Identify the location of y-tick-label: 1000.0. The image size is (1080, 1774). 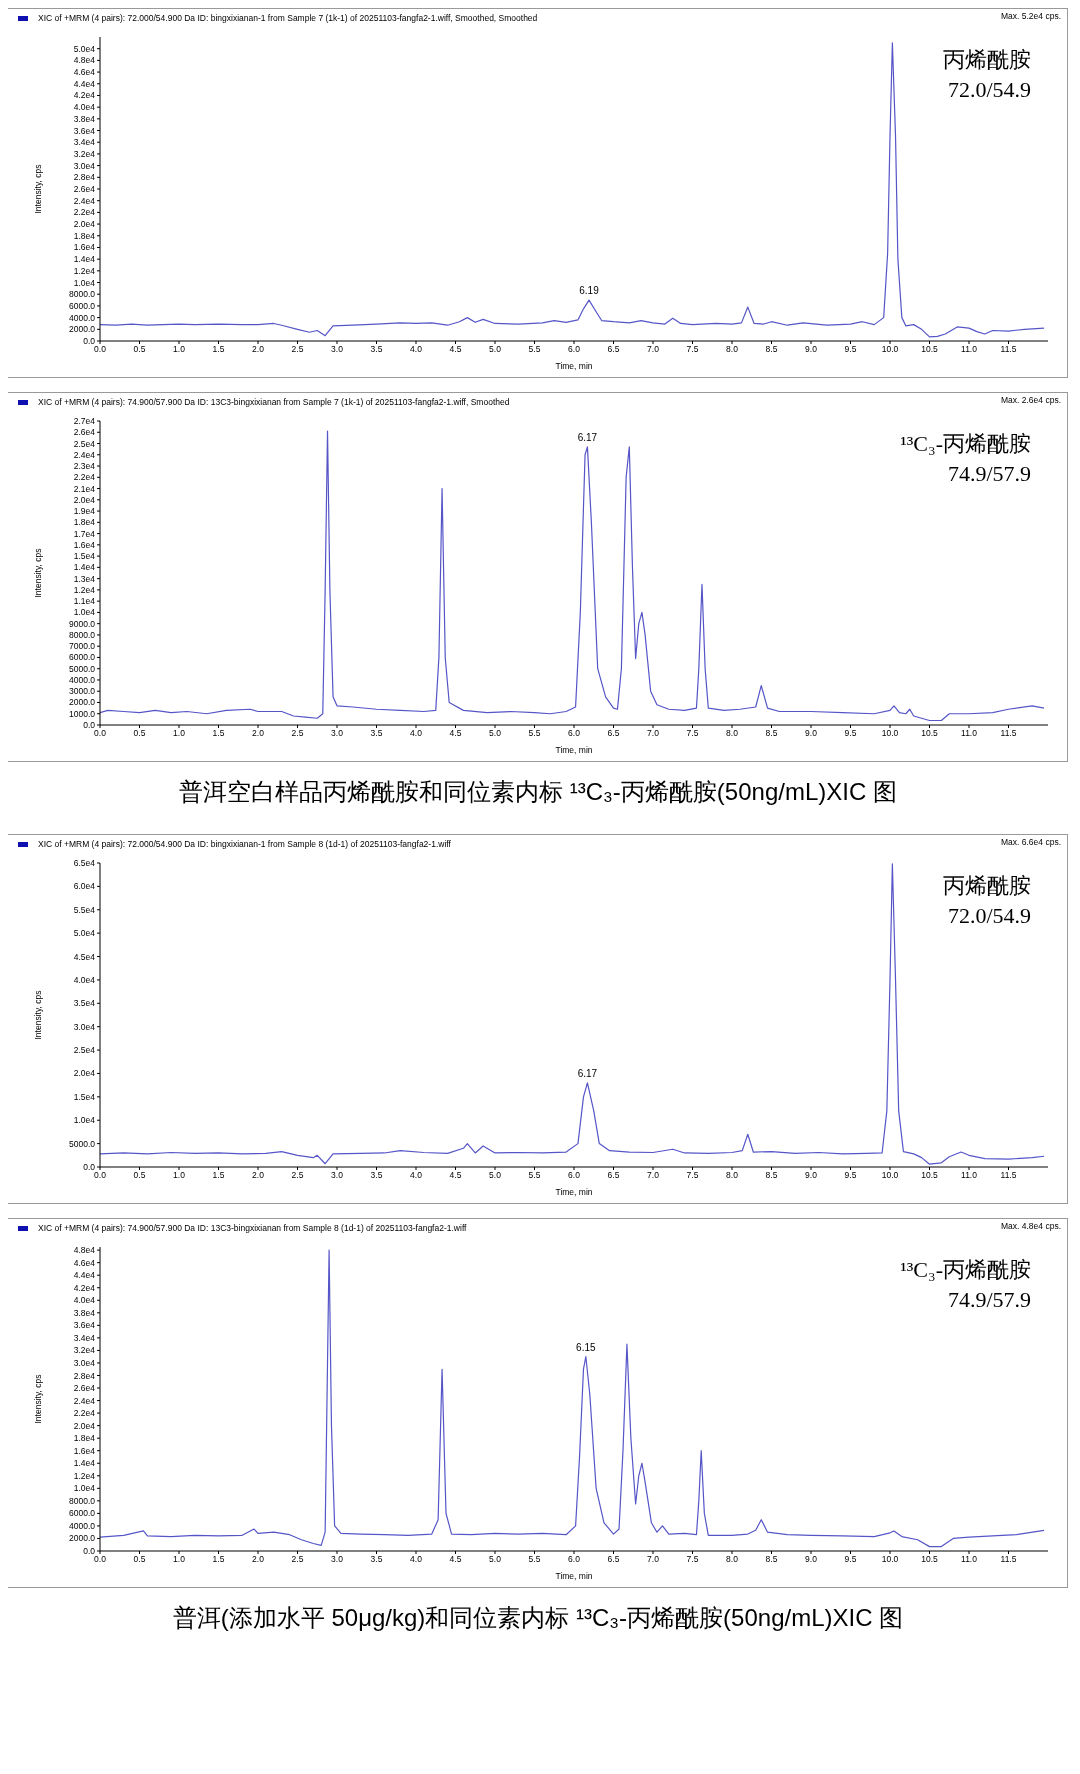
(82, 713).